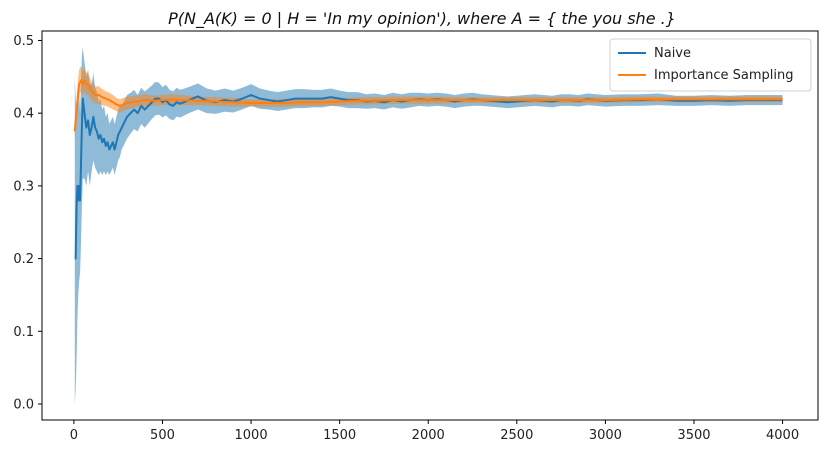  What do you see at coordinates (672, 53) in the screenshot?
I see `legend-label-naive: Naive` at bounding box center [672, 53].